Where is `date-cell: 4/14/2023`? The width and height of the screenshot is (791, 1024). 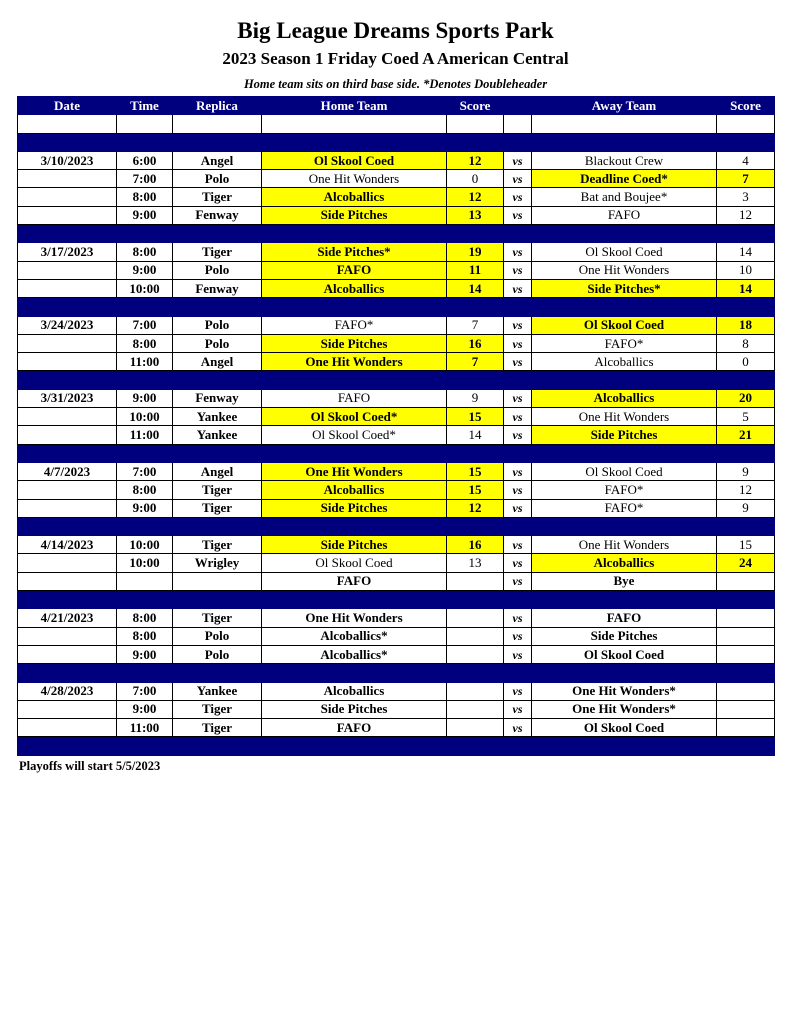
date-cell: 4/14/2023 is located at coordinates (67, 545).